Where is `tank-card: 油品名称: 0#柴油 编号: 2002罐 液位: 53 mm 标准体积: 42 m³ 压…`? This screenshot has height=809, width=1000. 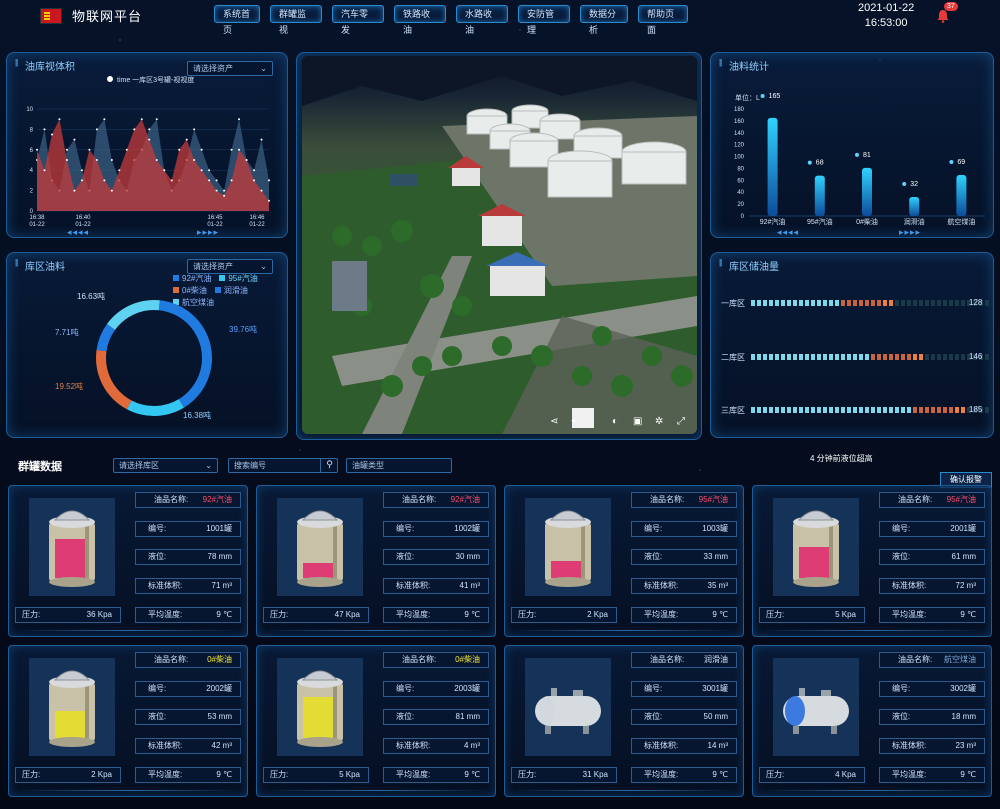 tank-card: 油品名称: 0#柴油 编号: 2002罐 液位: 53 mm 标准体积: 42 m³ 压… is located at coordinates (128, 721).